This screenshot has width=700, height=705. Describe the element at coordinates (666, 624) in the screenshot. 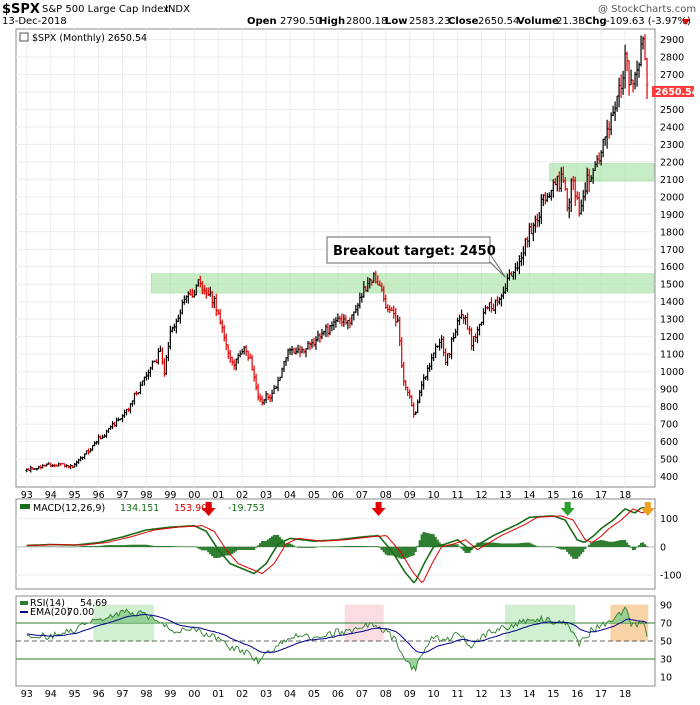

I see `rsi-tick-label: 70` at that location.